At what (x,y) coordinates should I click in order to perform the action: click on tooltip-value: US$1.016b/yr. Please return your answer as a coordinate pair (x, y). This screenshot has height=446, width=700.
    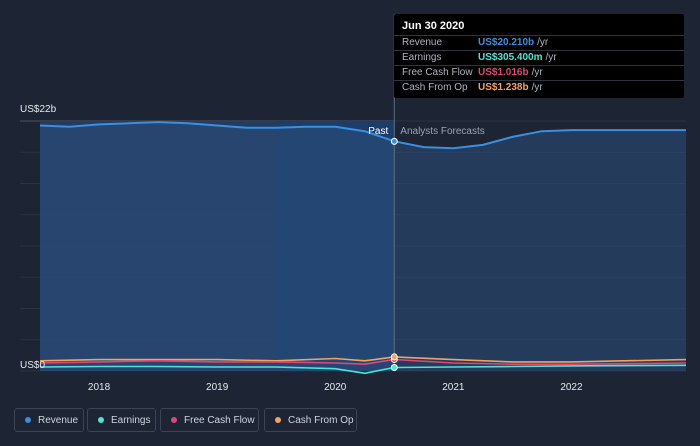
    Looking at the image, I should click on (510, 72).